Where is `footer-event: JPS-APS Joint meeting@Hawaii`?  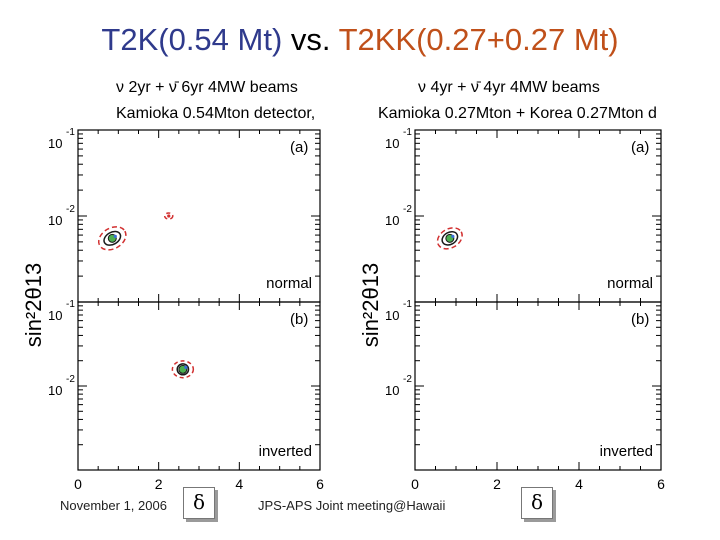
footer-event: JPS-APS Joint meeting@Hawaii is located at coordinates (352, 505).